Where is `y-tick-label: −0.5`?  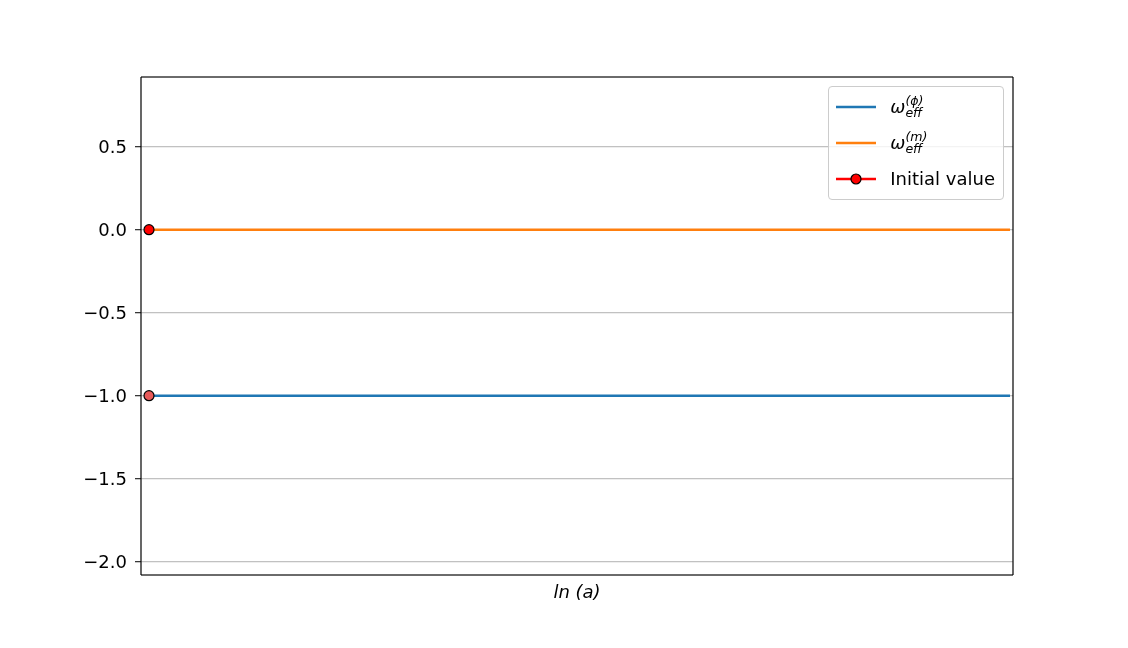
y-tick-label: −0.5 is located at coordinates (105, 313).